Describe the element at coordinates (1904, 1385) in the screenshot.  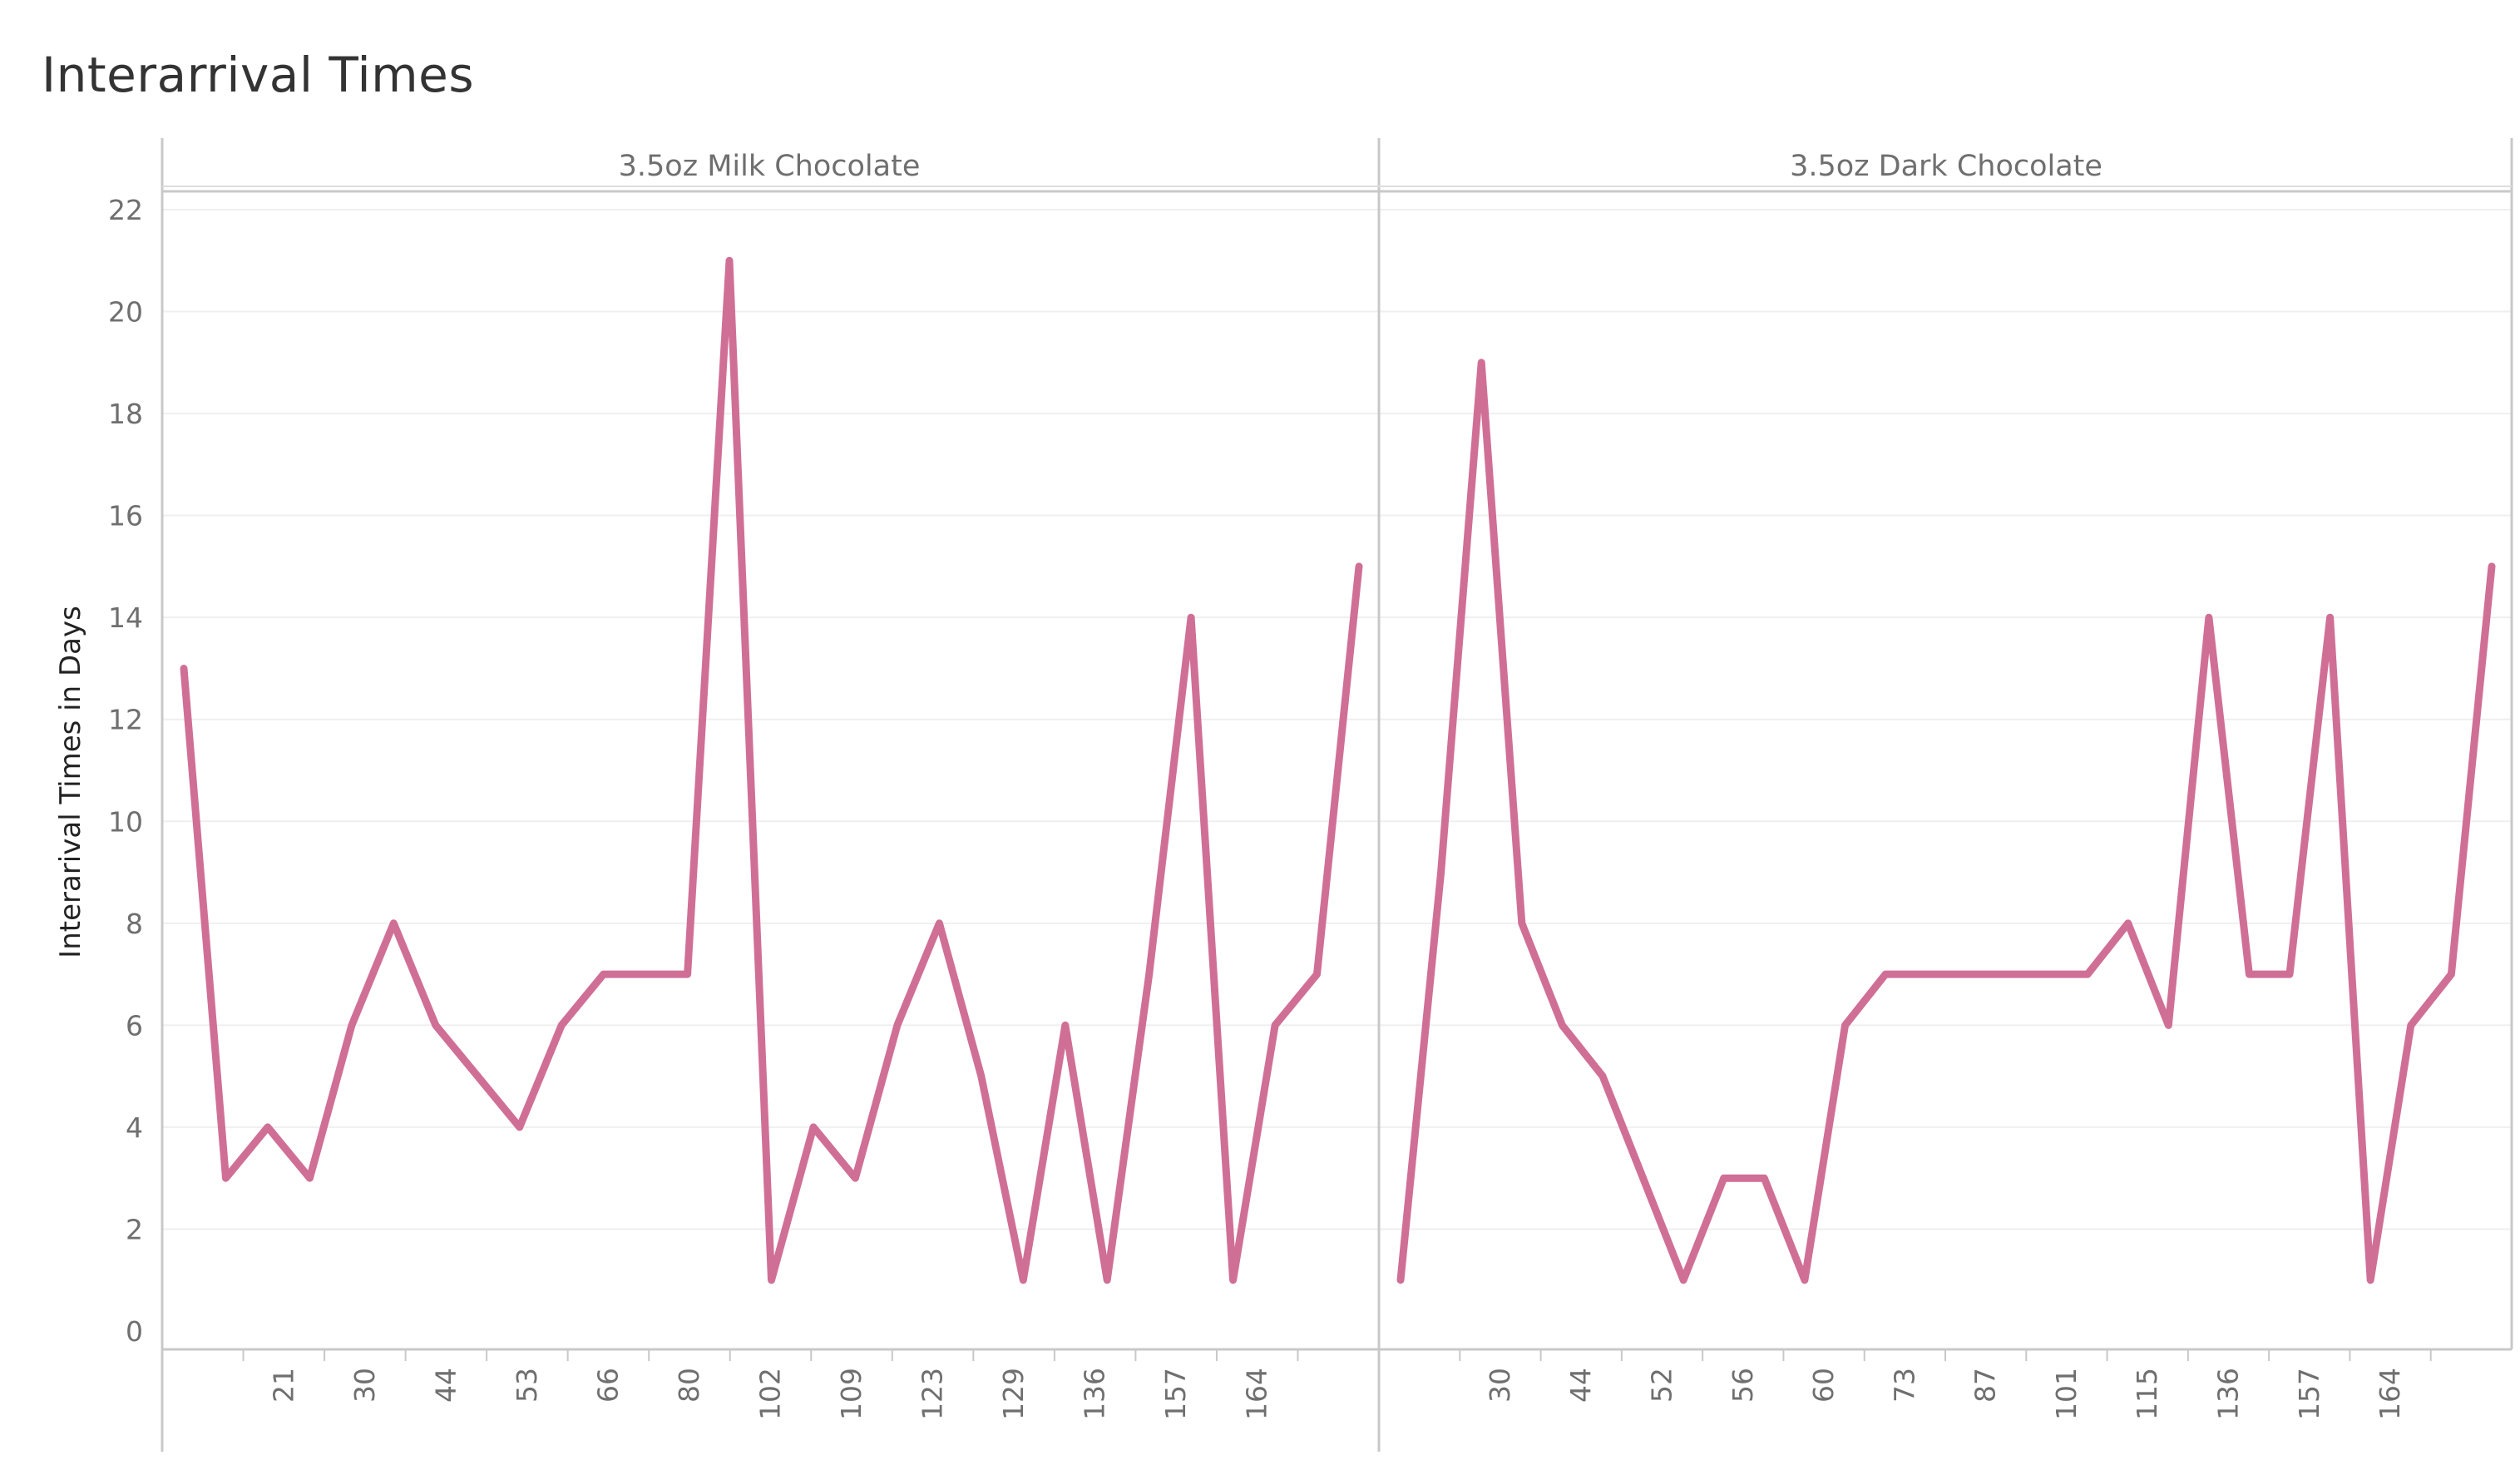
I see `x-tick-label: 73` at that location.